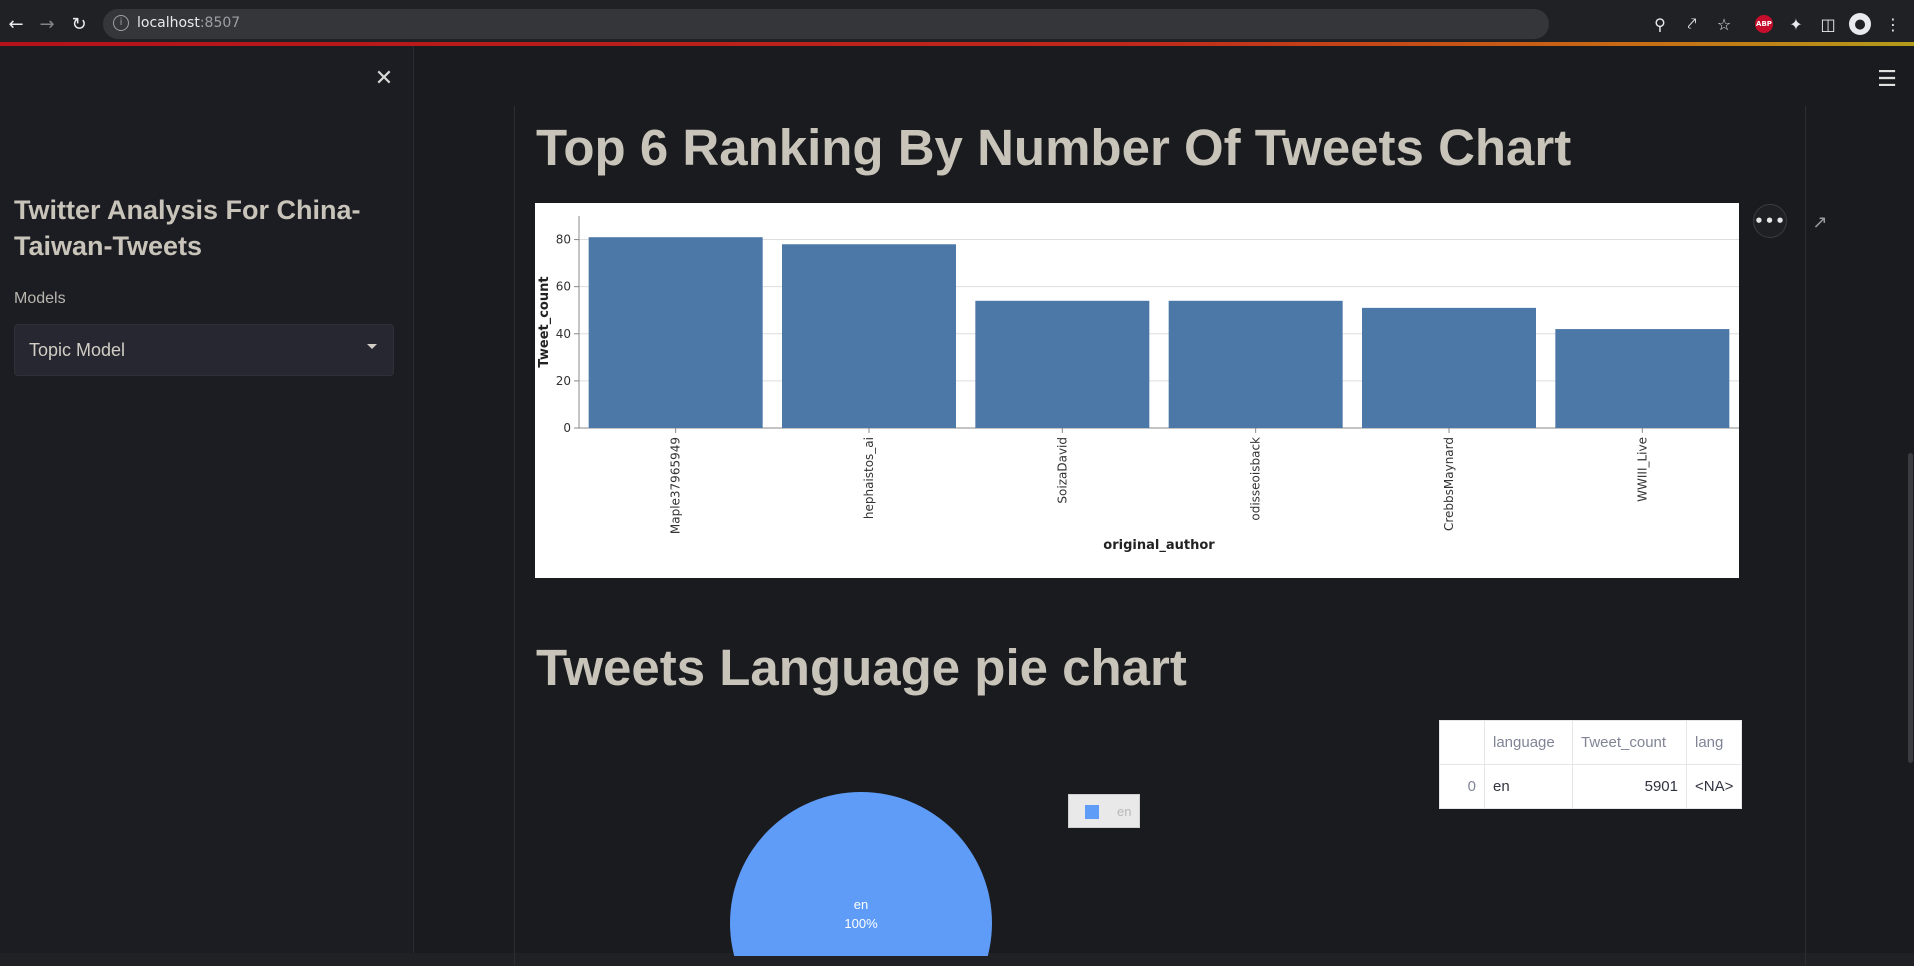 The image size is (1914, 966). I want to click on pie-chart: en 100%, so click(885, 846).